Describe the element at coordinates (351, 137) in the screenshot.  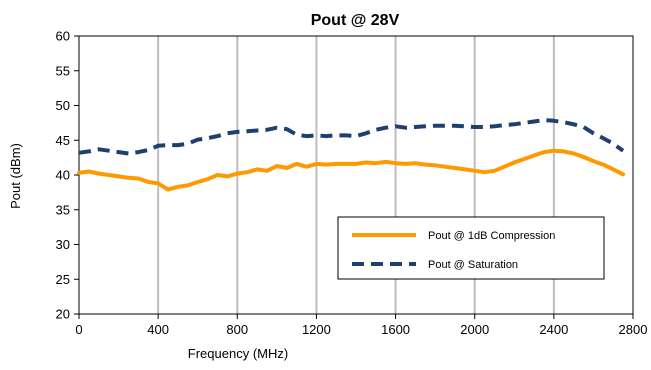
I see `series-saturation` at that location.